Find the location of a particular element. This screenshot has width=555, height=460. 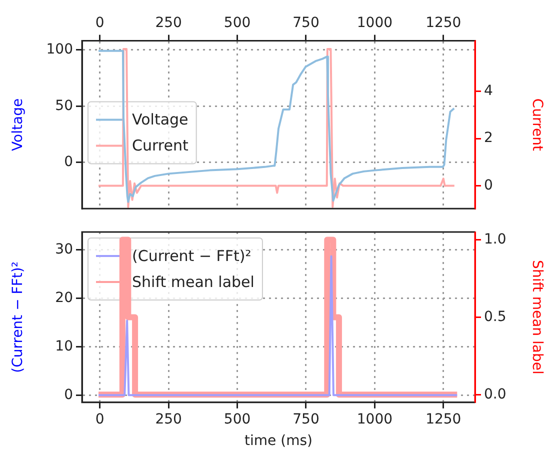

legend-label: Voltage is located at coordinates (160, 119).